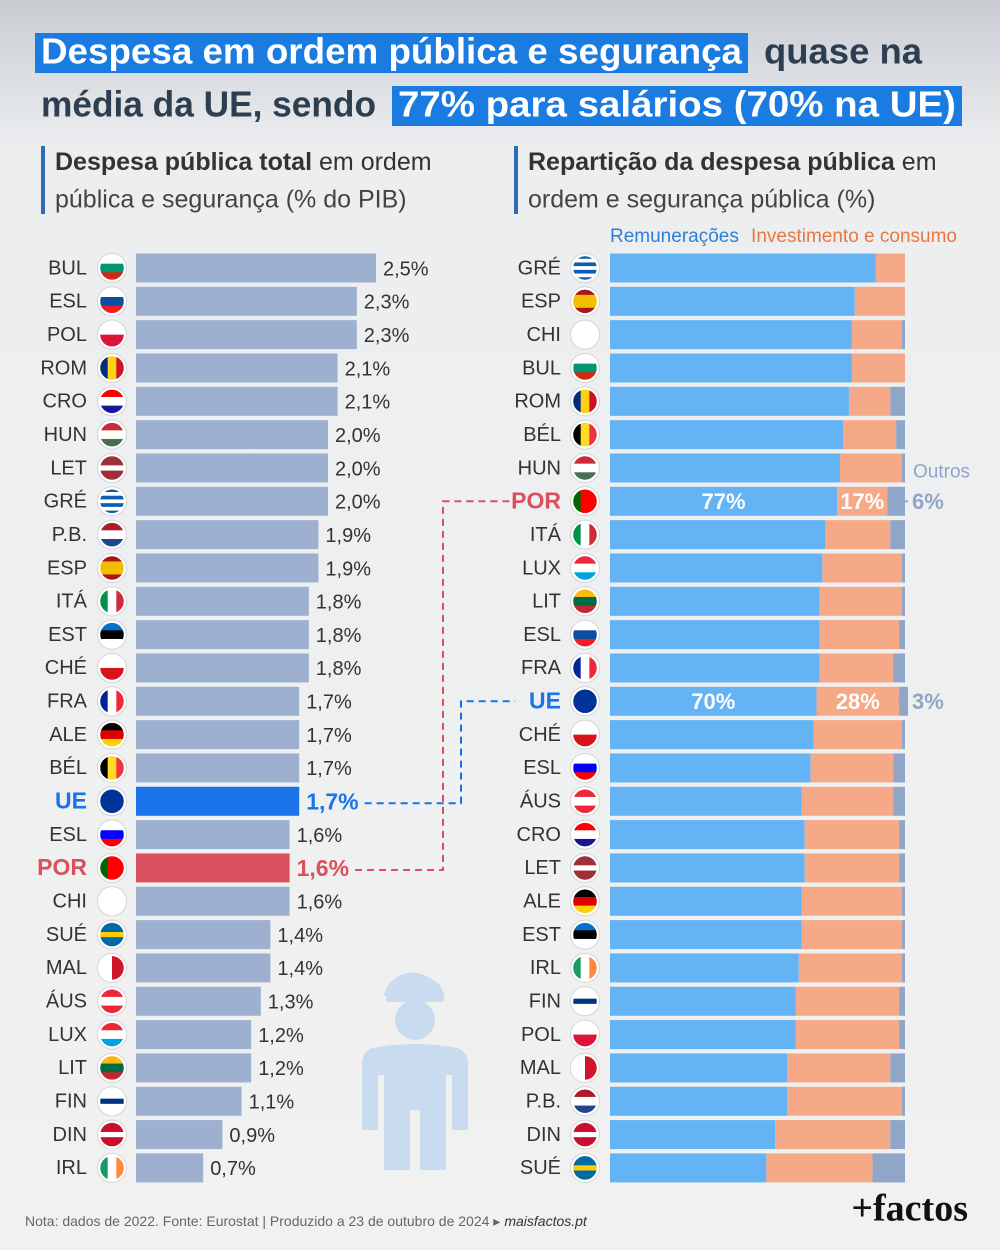 The image size is (1000, 1255). I want to click on category-label: ROM, so click(63, 368).